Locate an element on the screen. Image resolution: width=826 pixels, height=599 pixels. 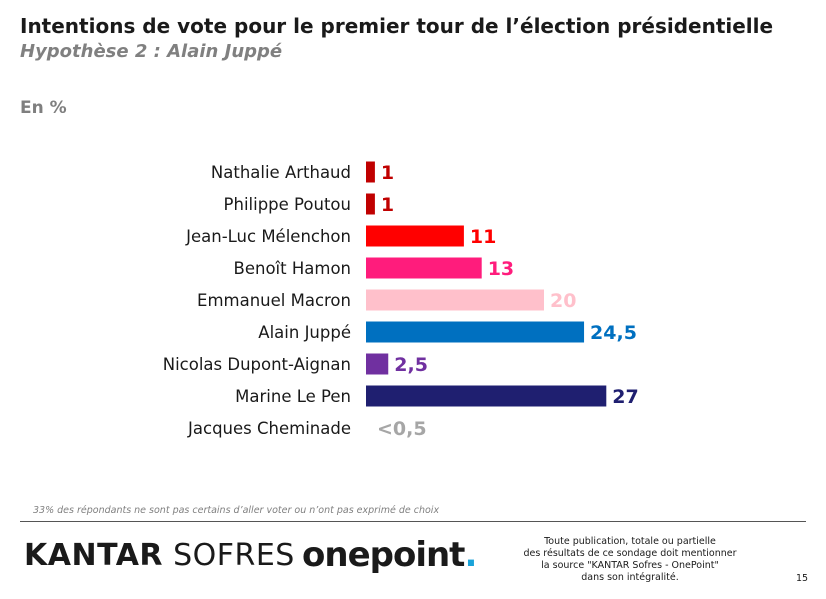
category-label: Benoît Hamon is located at coordinates (292, 268).